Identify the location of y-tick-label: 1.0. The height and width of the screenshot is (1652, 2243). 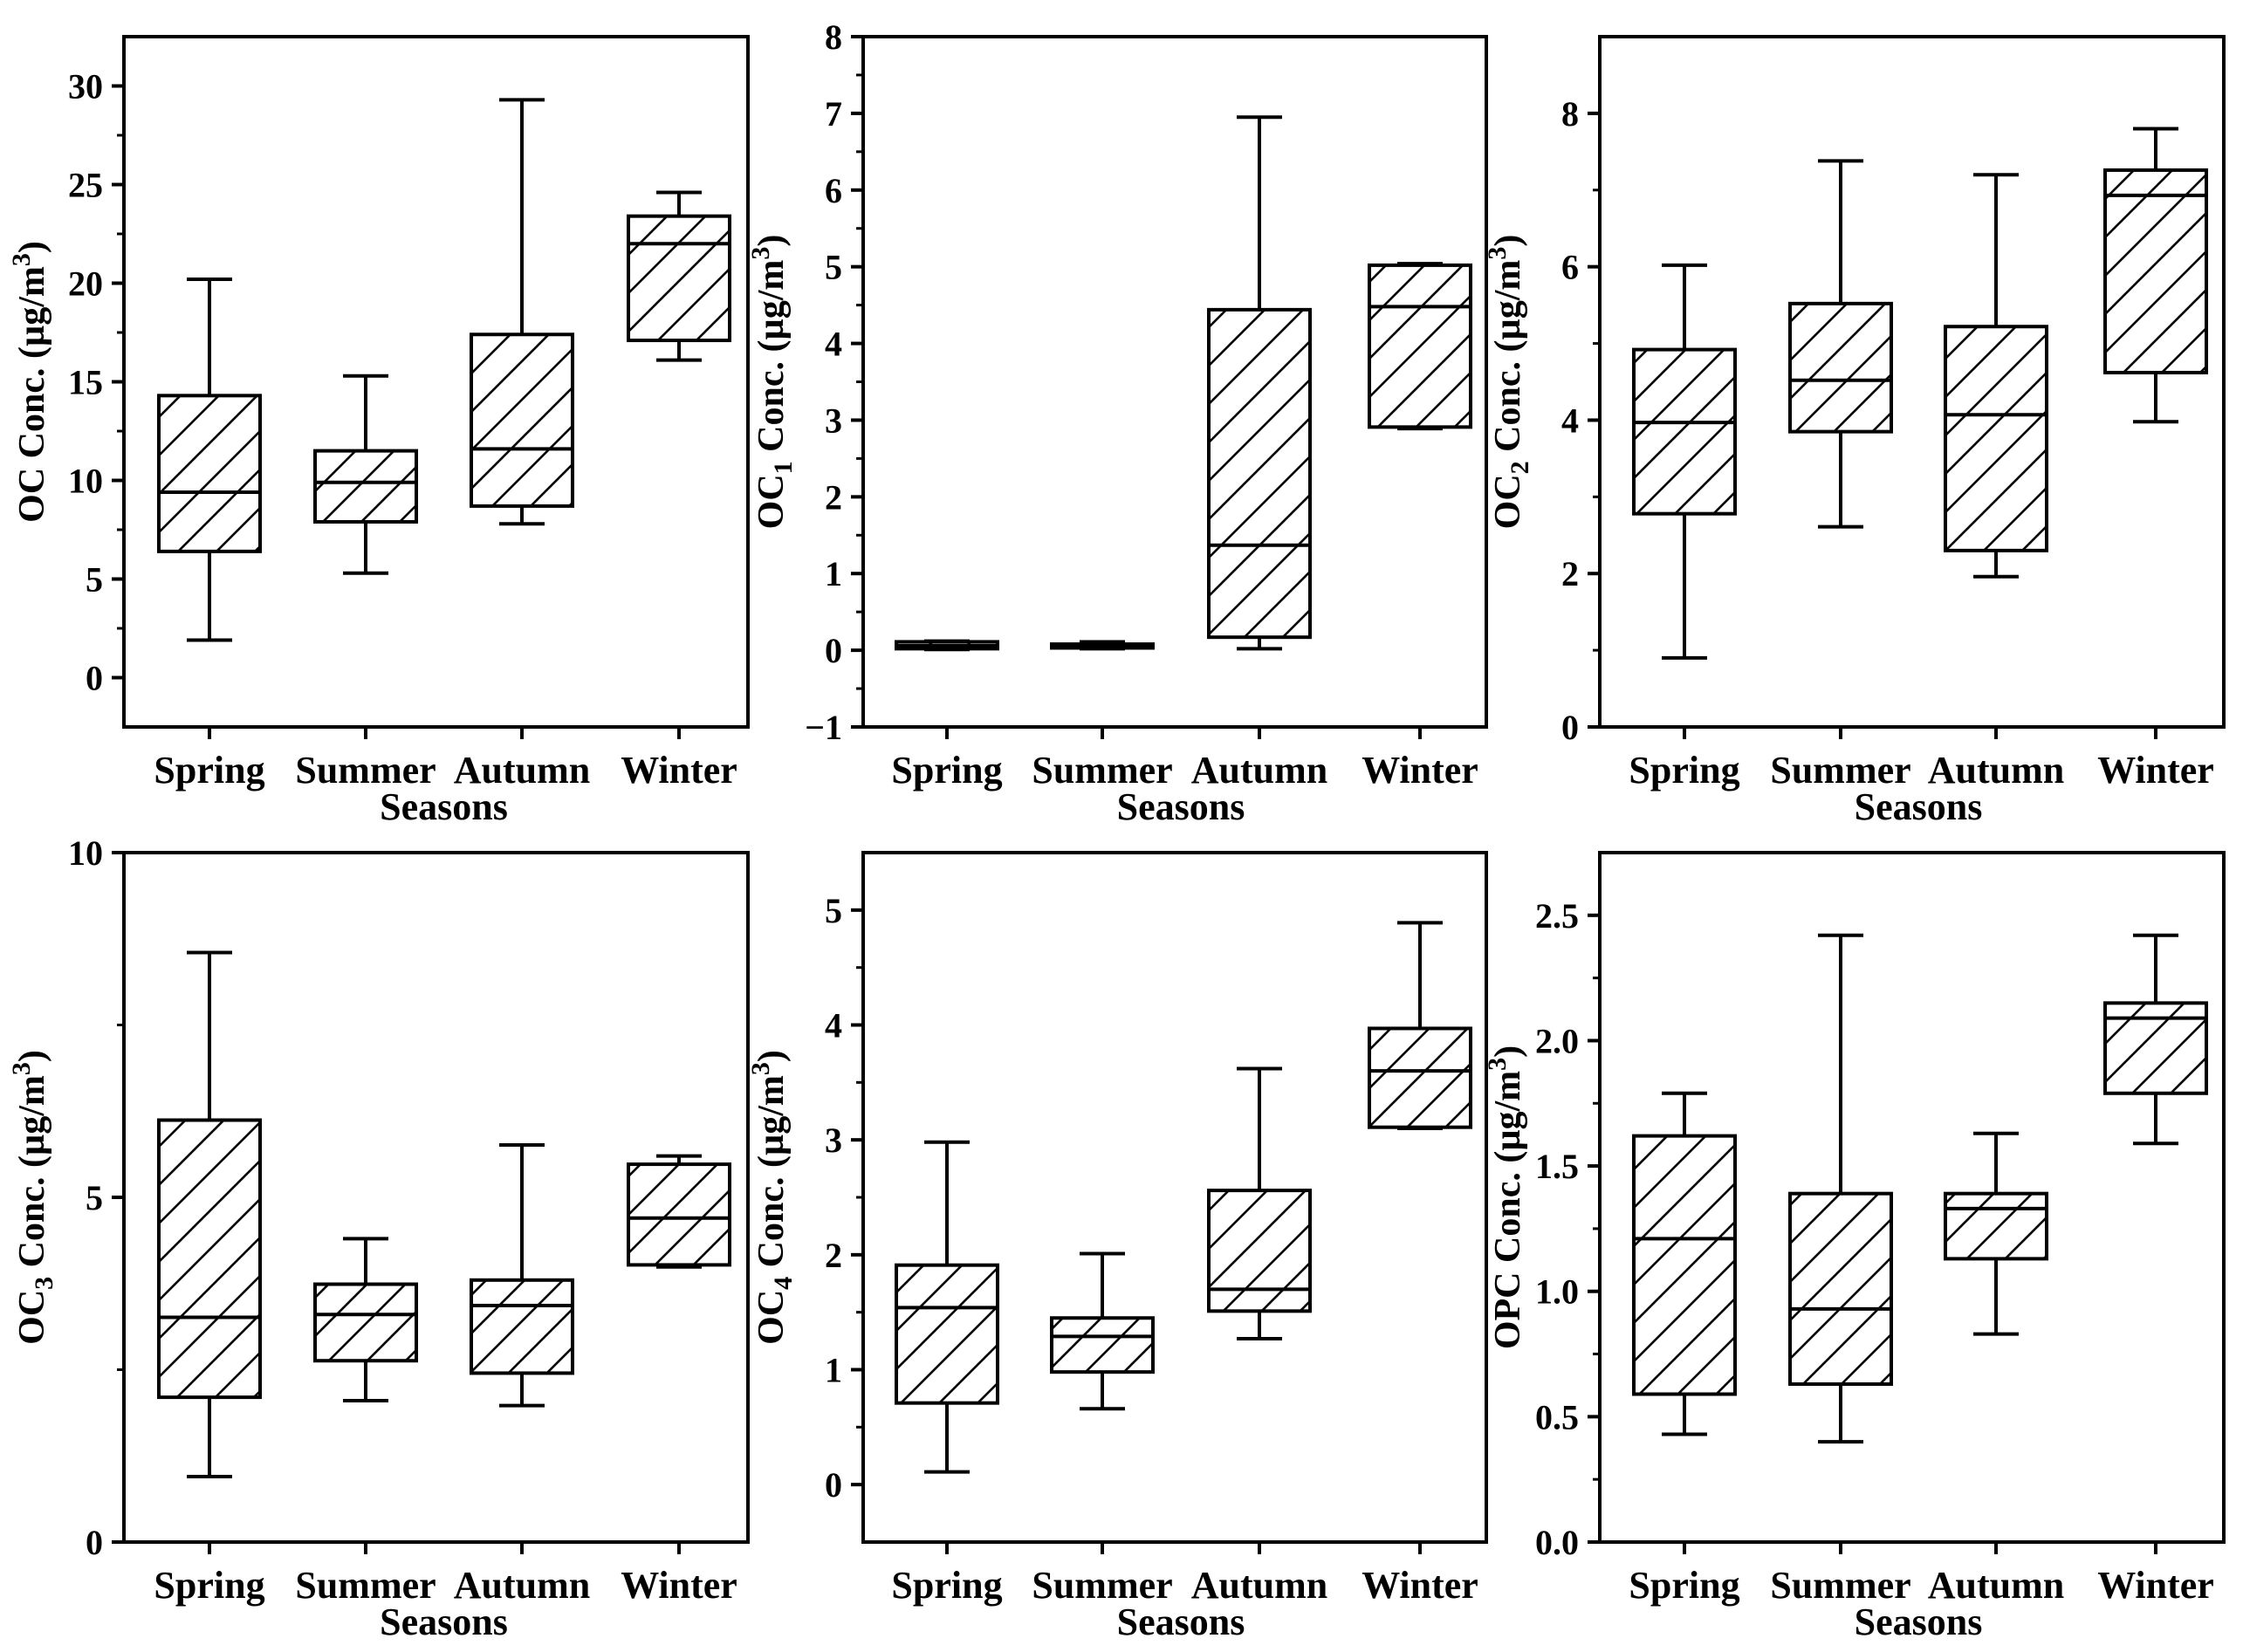
(1557, 1292).